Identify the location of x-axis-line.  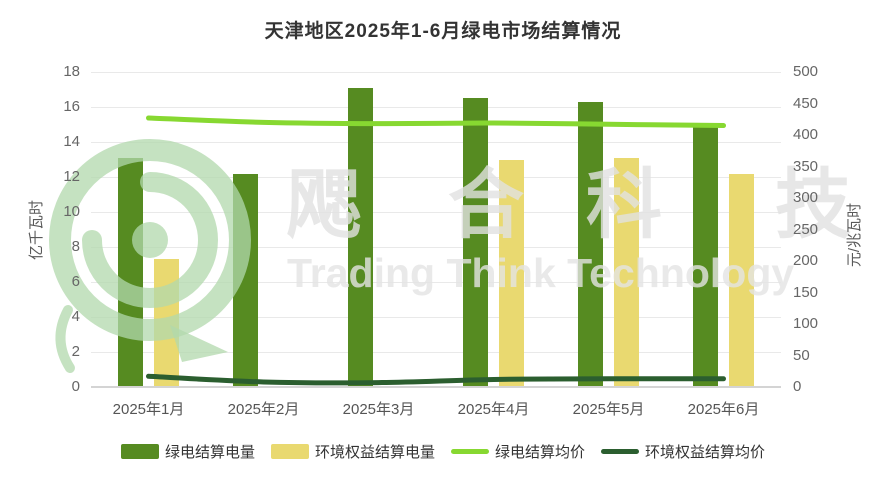
(436, 387).